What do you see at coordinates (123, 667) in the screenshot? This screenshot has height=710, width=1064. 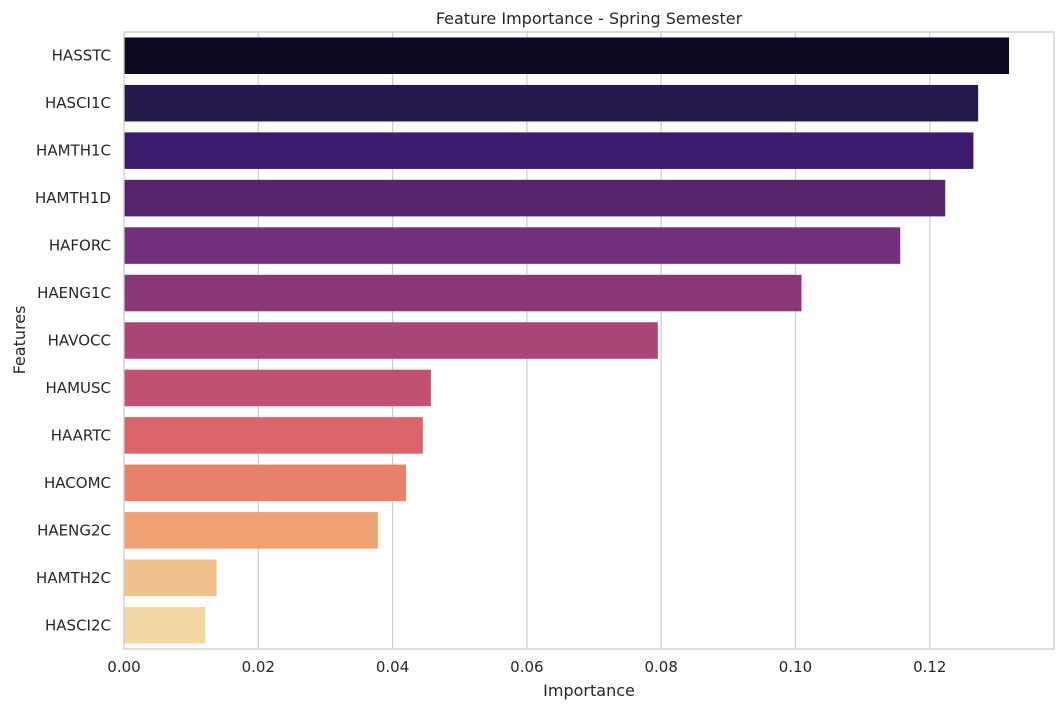 I see `x-tick-label: 0.00` at bounding box center [123, 667].